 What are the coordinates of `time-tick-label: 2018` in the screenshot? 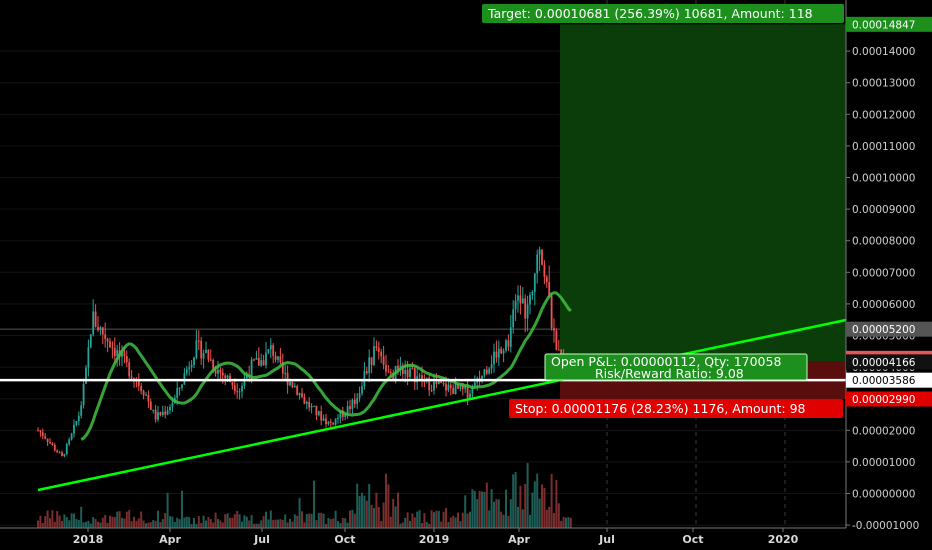 It's located at (88, 539).